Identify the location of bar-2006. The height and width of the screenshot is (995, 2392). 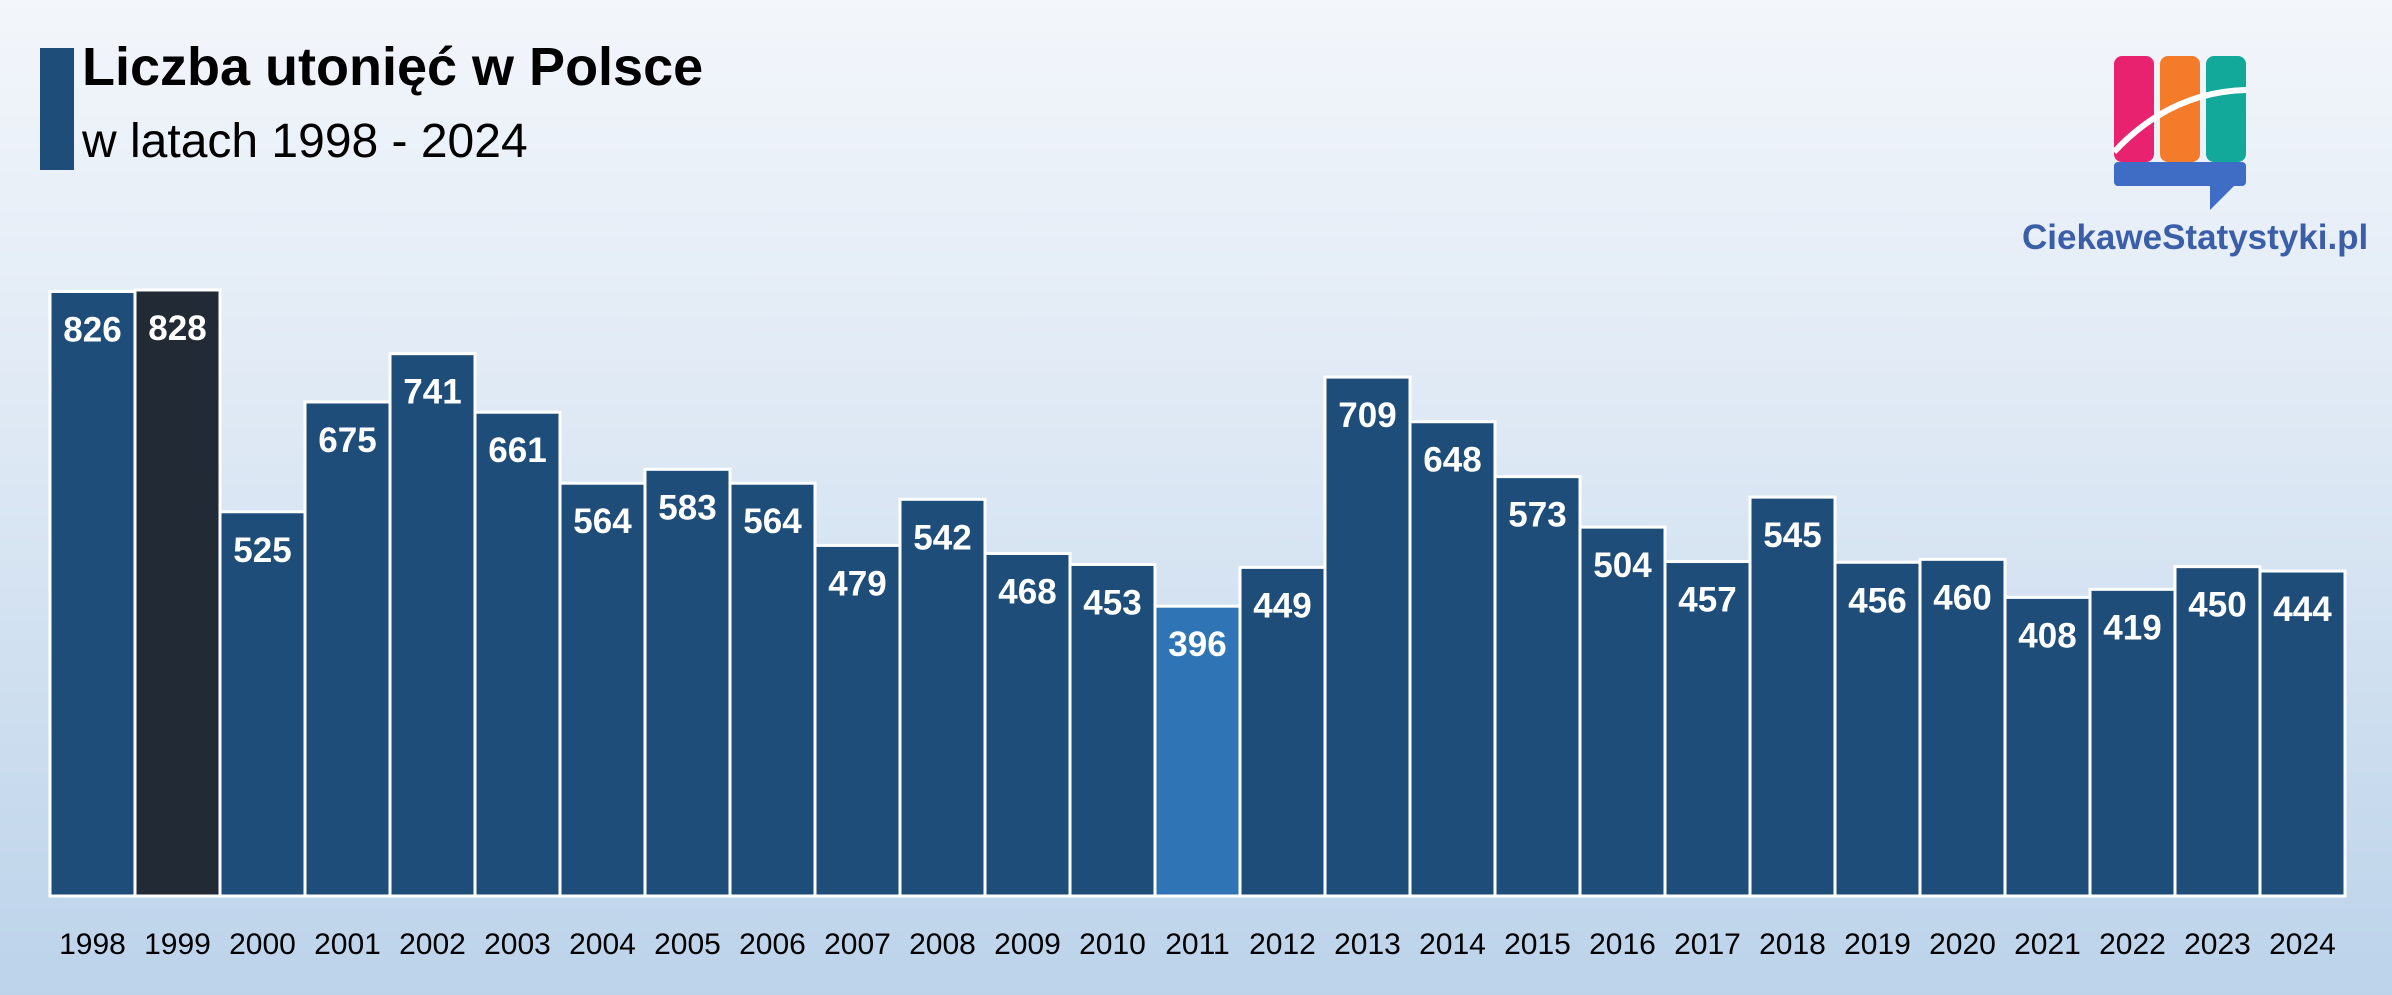
(772, 689).